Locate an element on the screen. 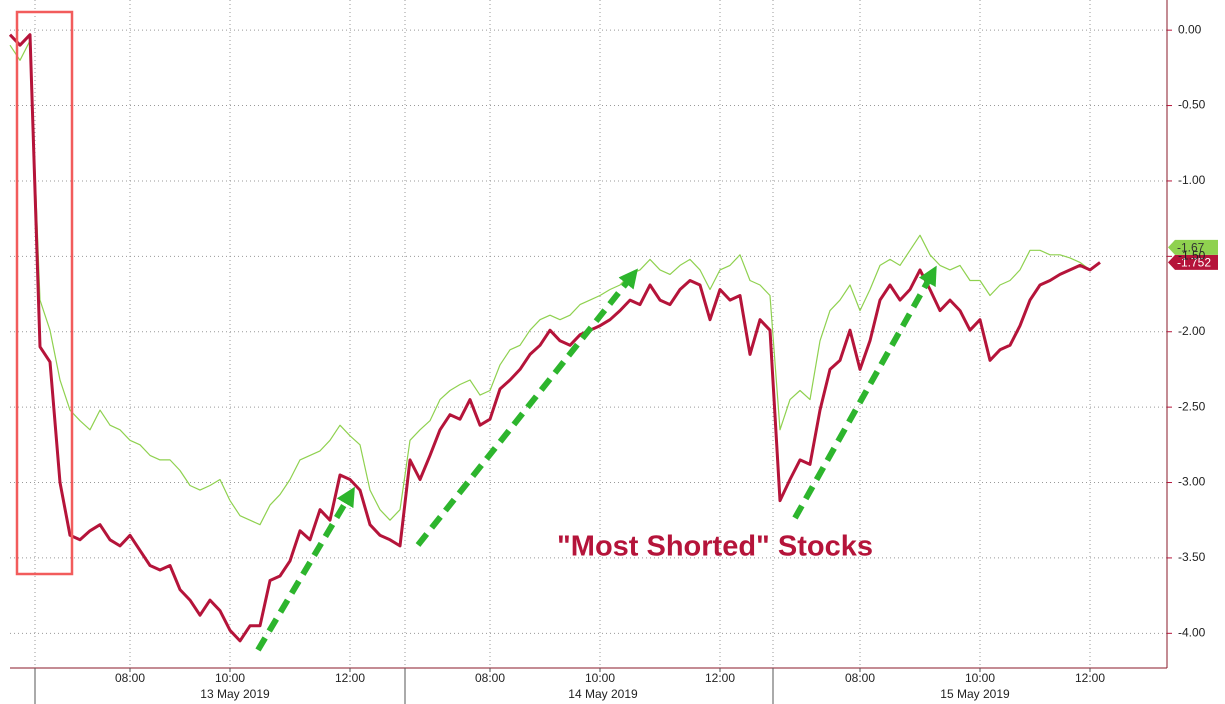  day-label: 15 May 2019 is located at coordinates (975, 694).